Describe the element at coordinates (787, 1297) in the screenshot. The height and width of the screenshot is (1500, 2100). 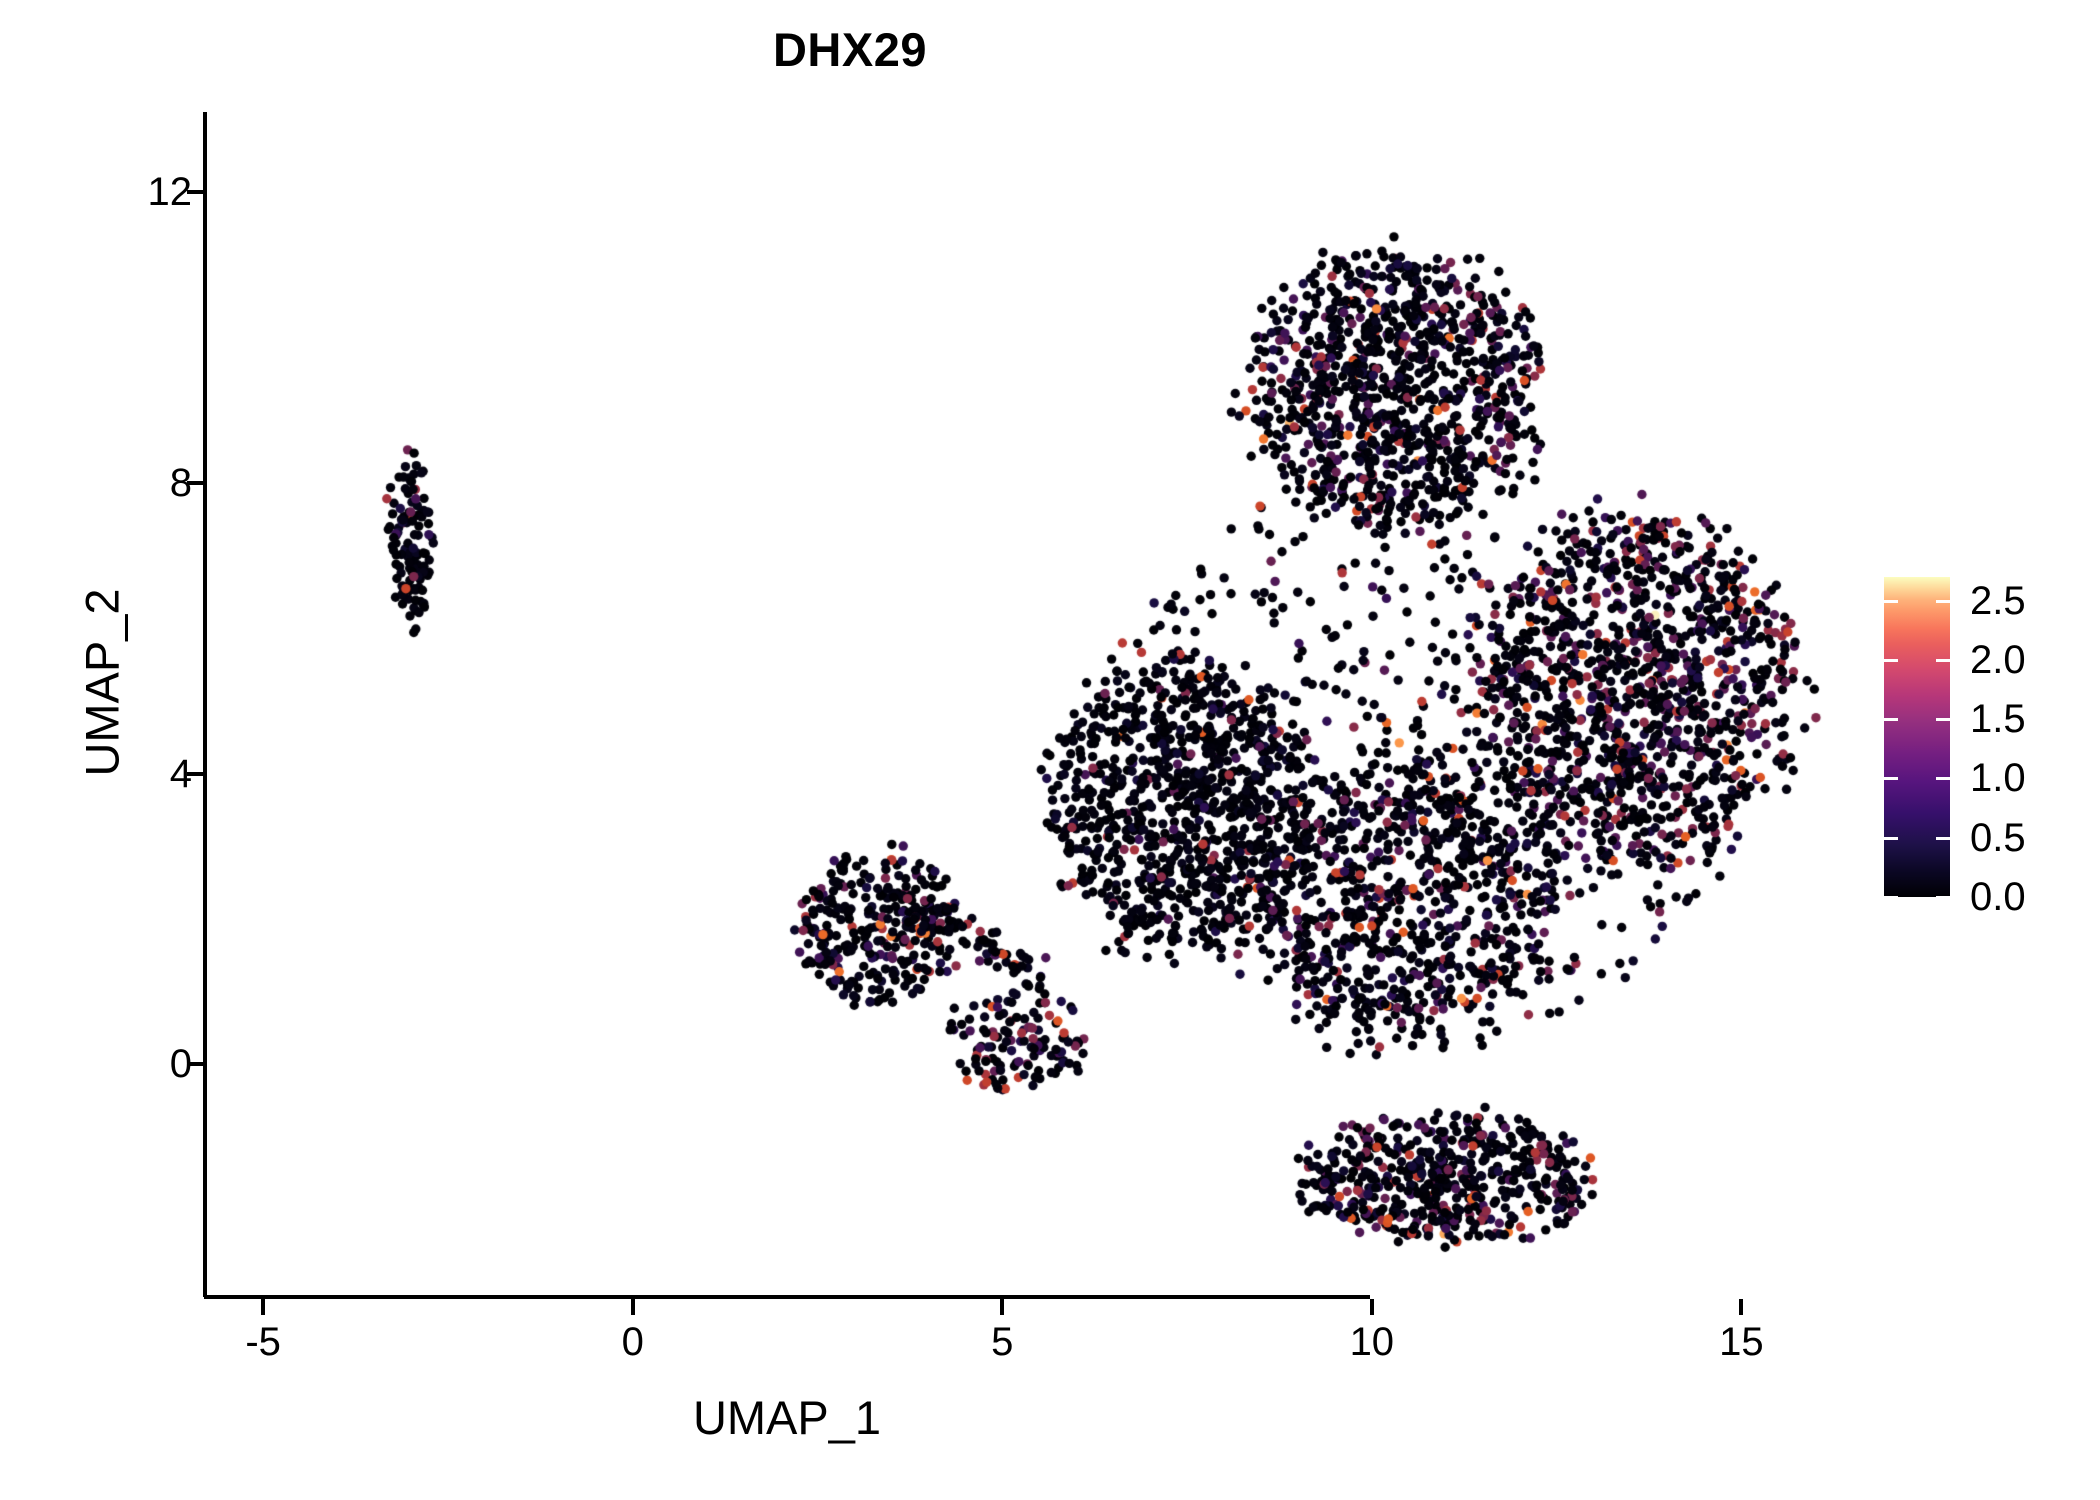
I see `x-axis-line` at that location.